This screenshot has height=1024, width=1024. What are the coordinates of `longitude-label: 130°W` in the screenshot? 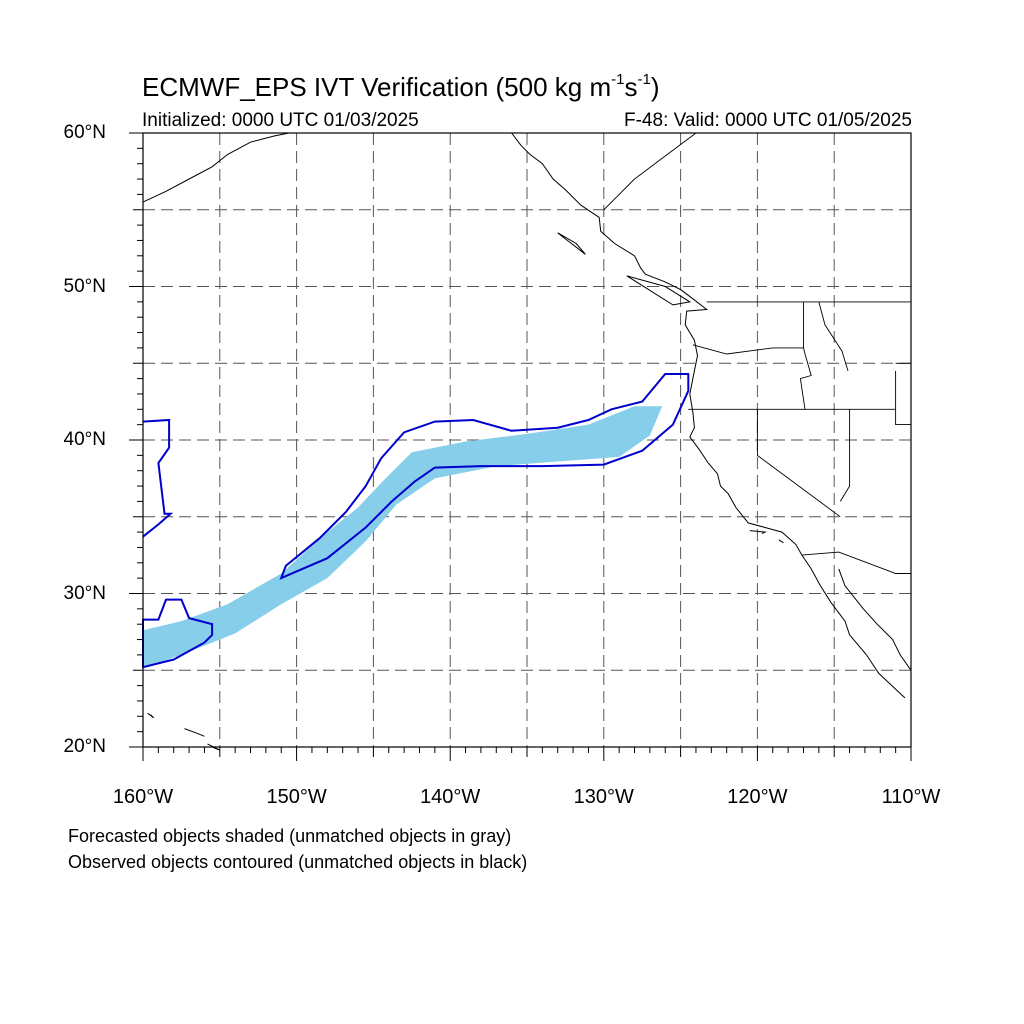 It's located at (603, 797).